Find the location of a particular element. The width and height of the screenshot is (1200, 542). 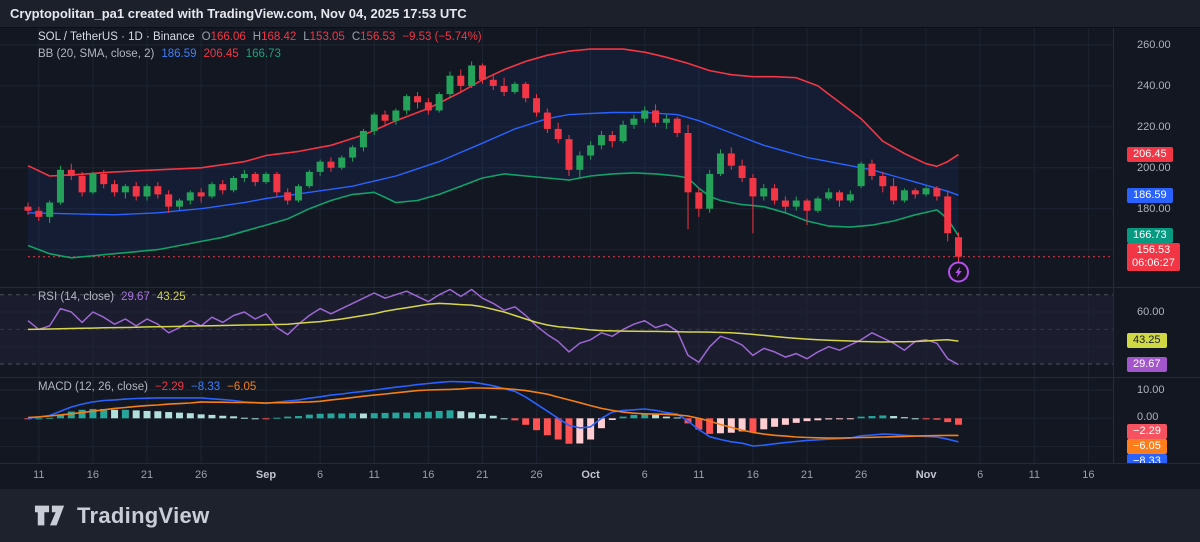

time-label: 26 is located at coordinates (201, 475).